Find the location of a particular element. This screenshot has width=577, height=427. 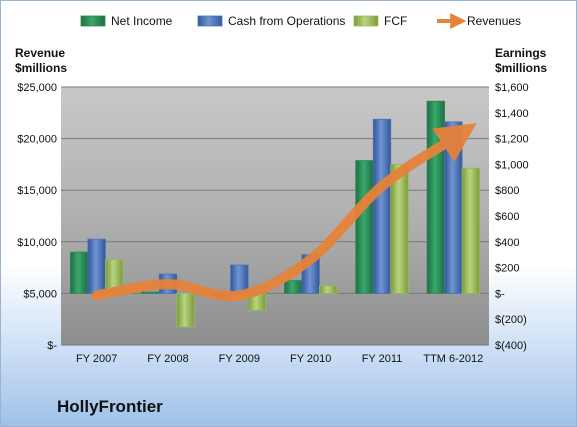

right-tick-label: $1,000 is located at coordinates (512, 165).